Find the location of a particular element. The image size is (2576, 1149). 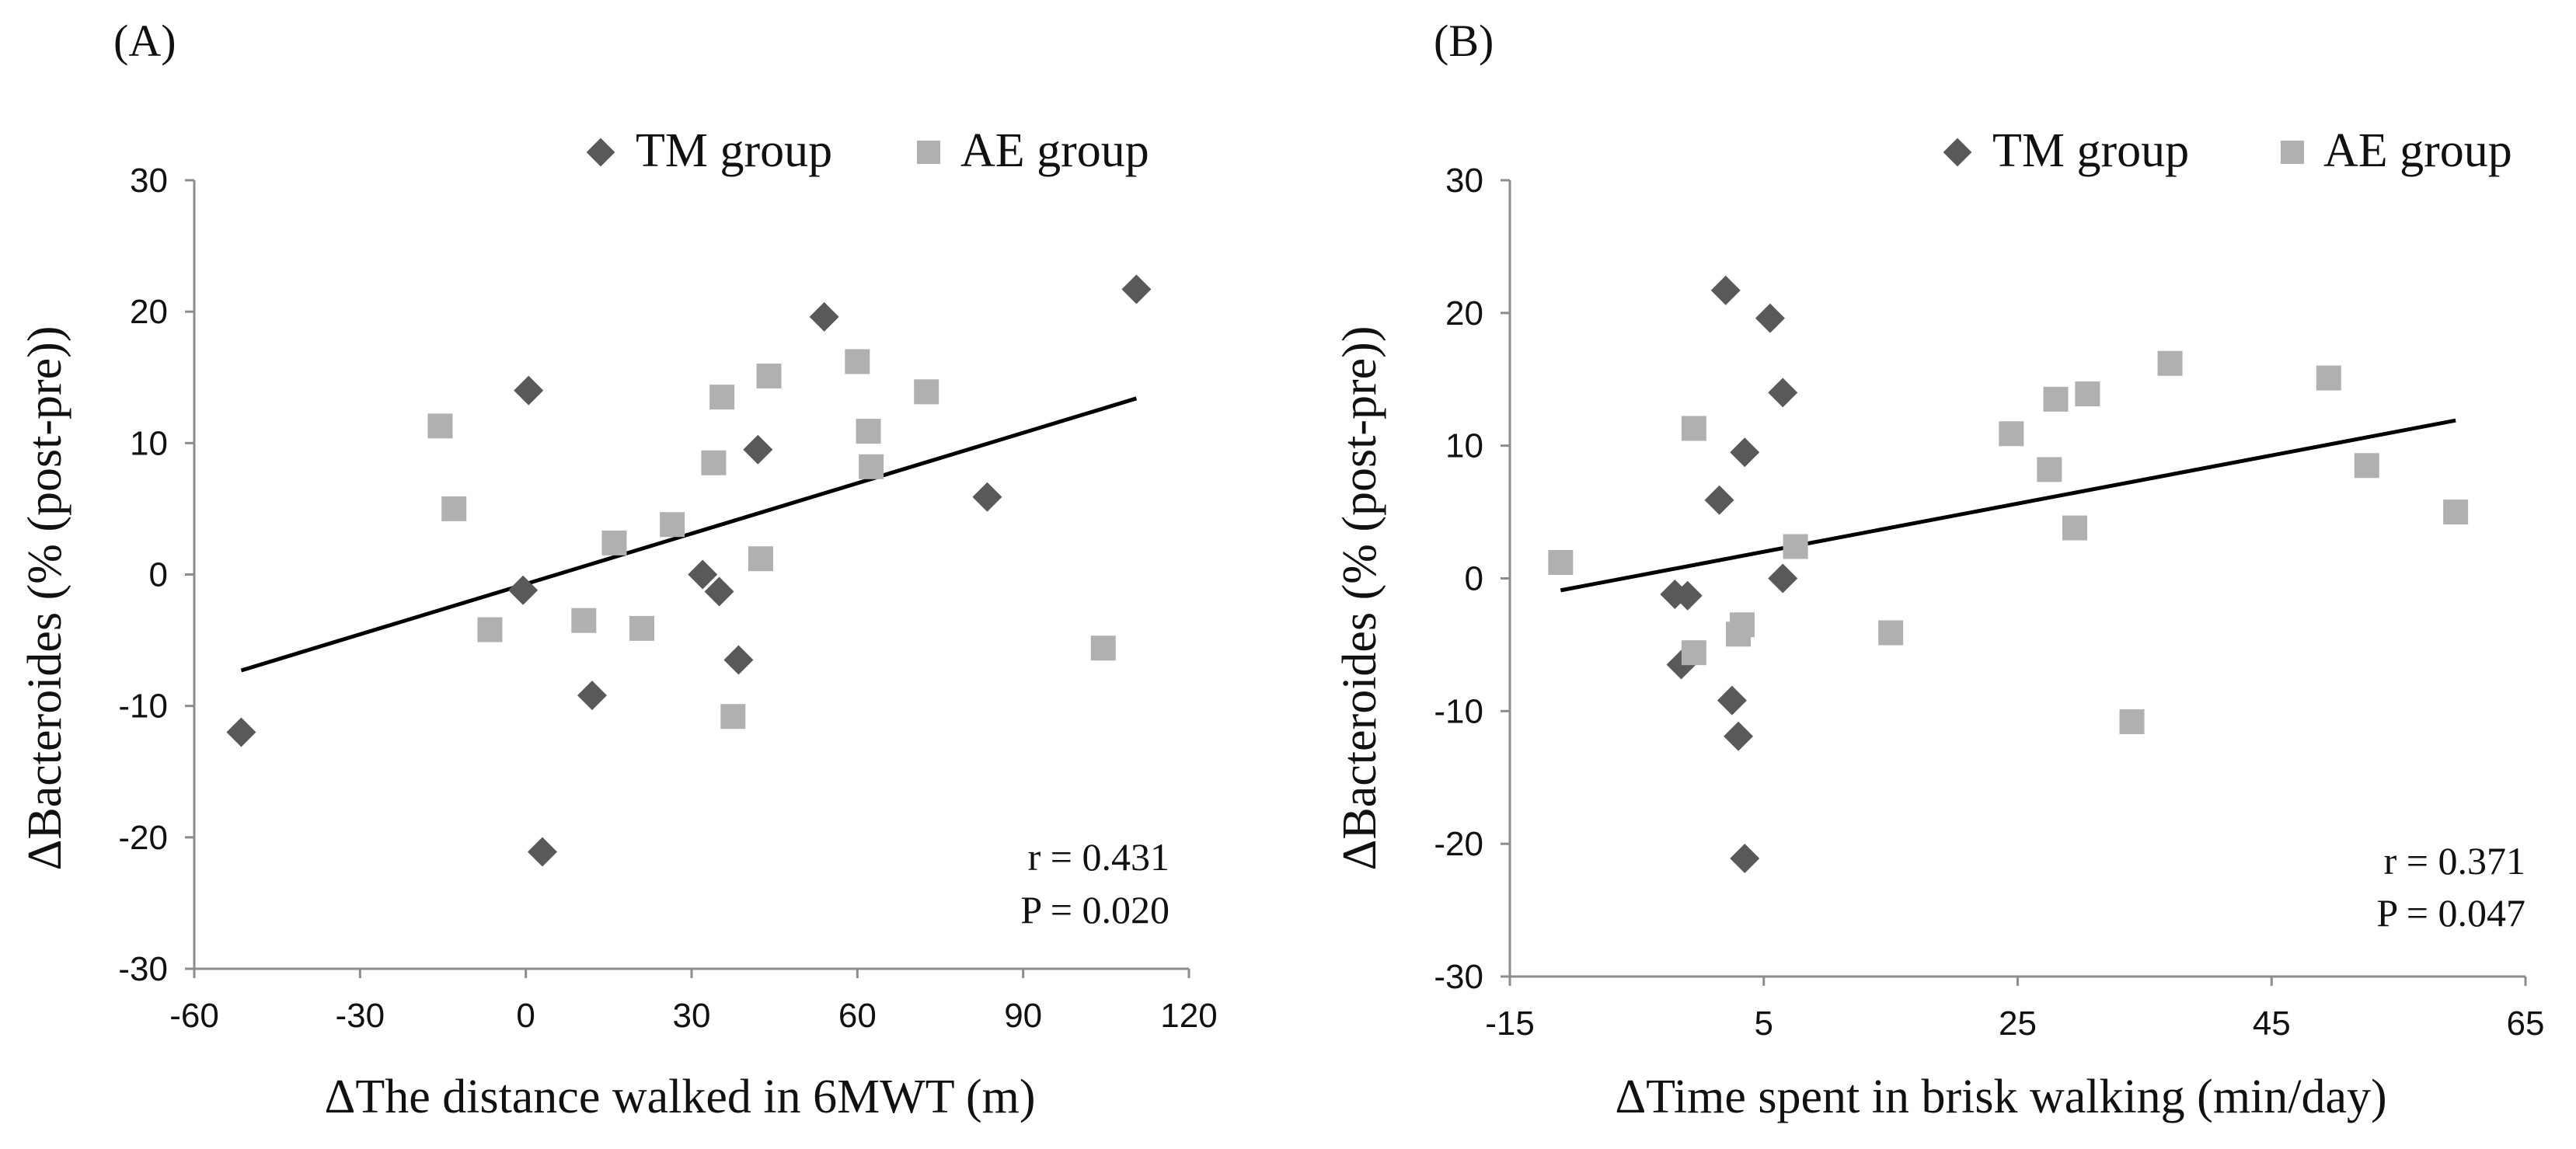

x-tick-label: 25 is located at coordinates (2018, 1024).